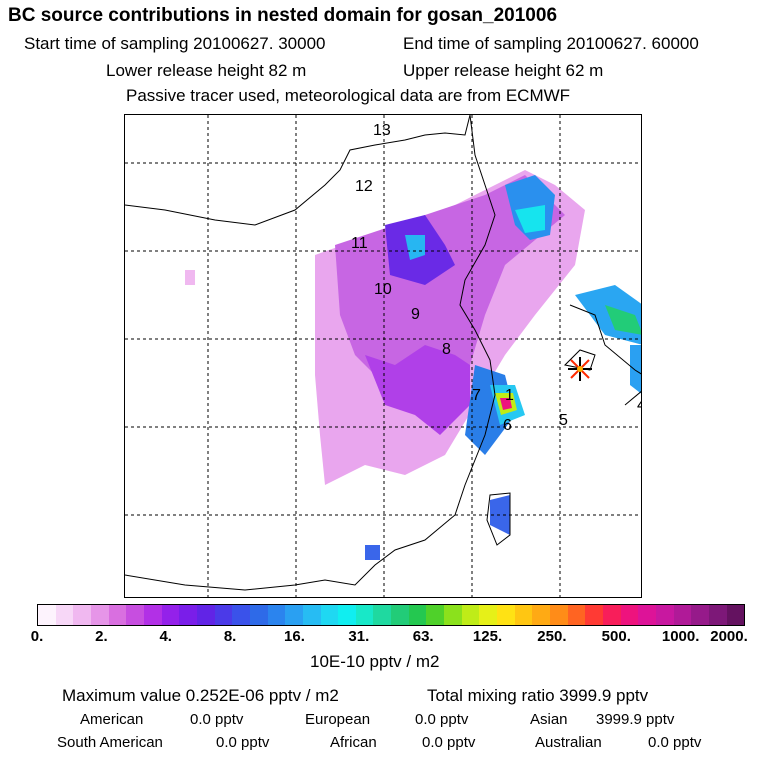 The image size is (768, 768). I want to click on region-label-7: 7, so click(476, 395).